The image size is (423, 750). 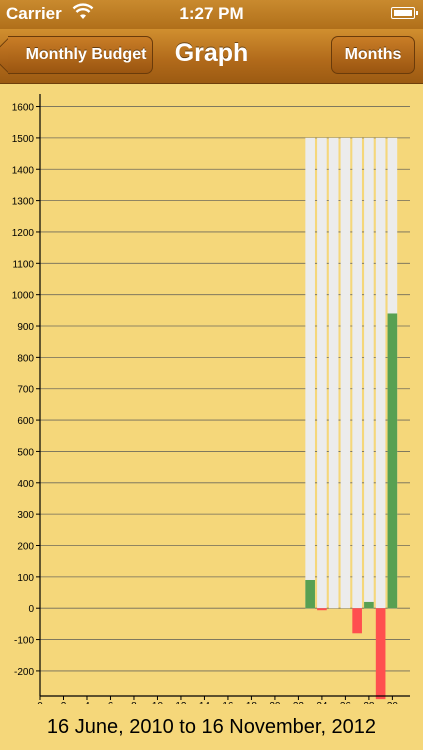 What do you see at coordinates (23, 139) in the screenshot?
I see `y-tick-label: 1500` at bounding box center [23, 139].